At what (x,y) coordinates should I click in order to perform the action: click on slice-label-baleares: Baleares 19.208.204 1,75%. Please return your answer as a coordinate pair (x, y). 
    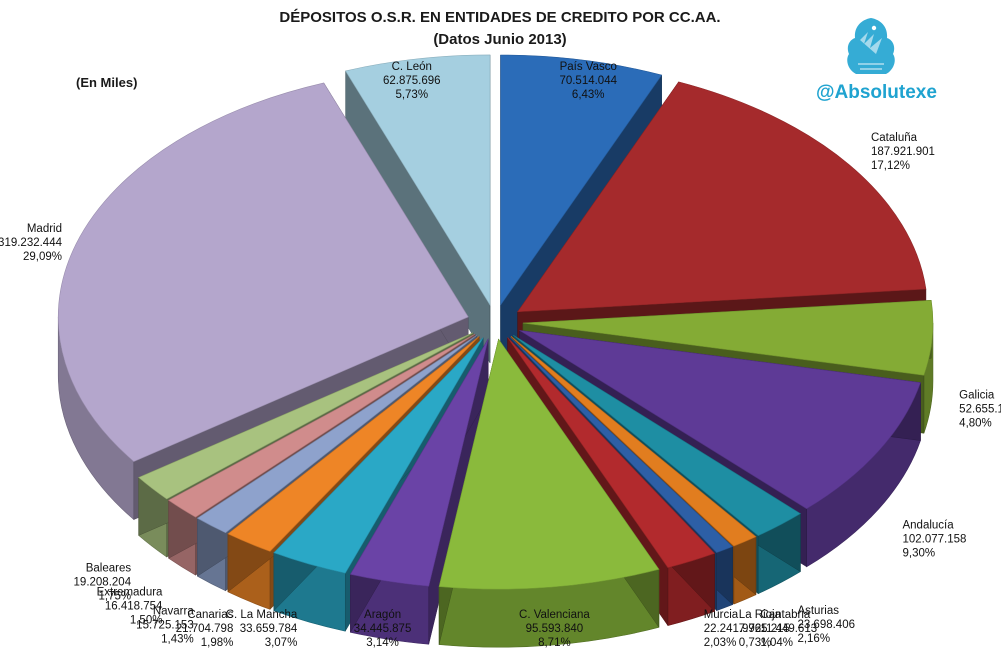
    Looking at the image, I should click on (103, 583).